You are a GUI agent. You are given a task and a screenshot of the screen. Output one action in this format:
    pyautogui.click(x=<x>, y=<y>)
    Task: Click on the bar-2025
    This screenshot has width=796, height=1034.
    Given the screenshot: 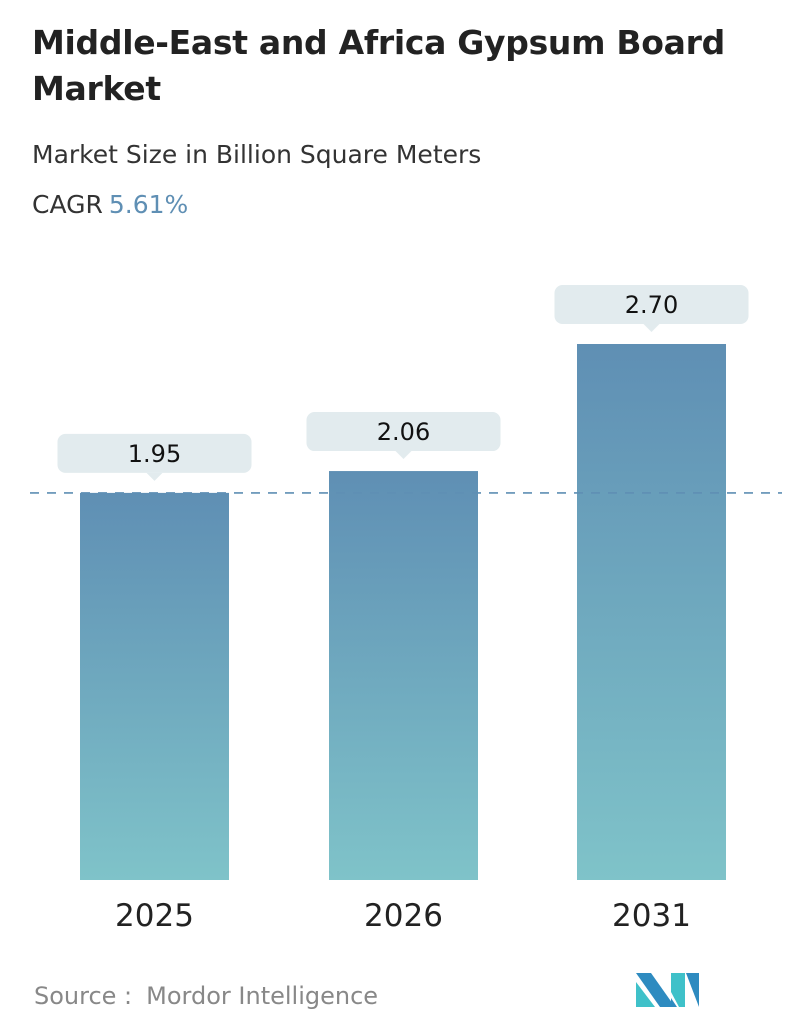 What is the action you would take?
    pyautogui.click(x=154, y=686)
    